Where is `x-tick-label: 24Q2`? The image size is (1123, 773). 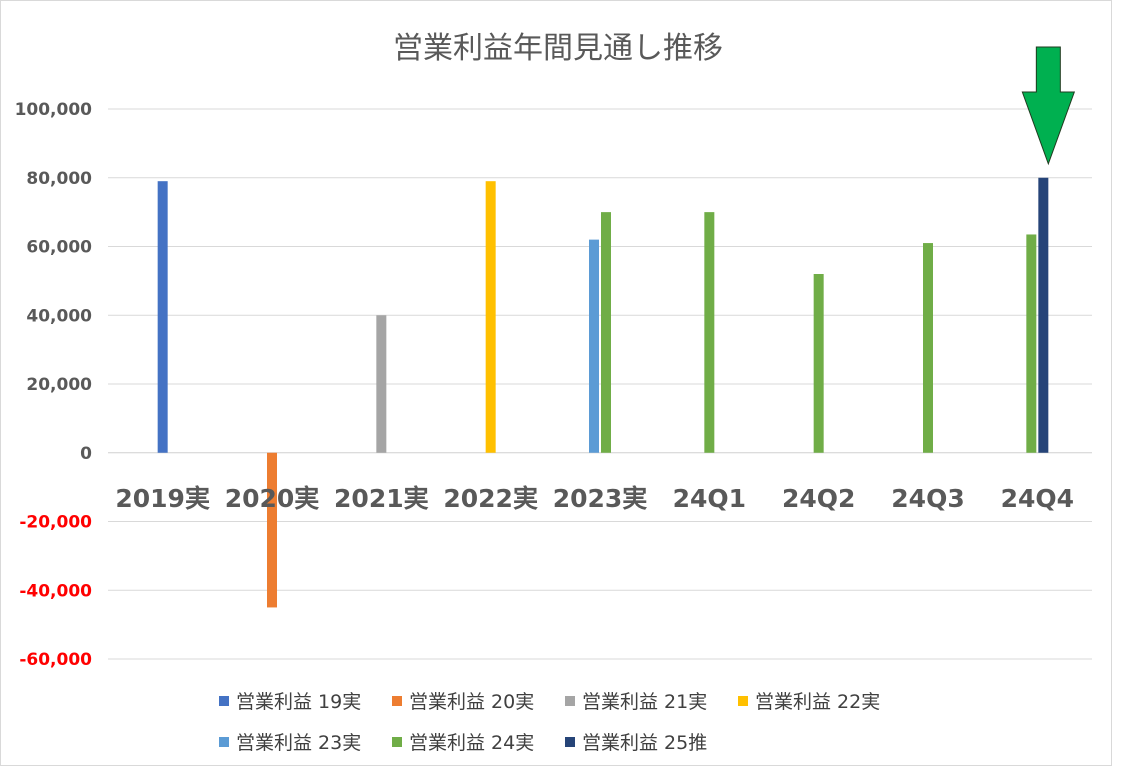 x-tick-label: 24Q2 is located at coordinates (818, 498).